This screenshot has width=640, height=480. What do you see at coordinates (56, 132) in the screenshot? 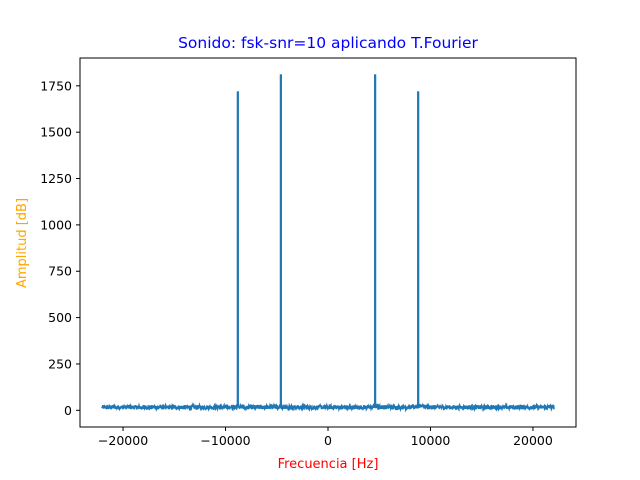
I see `y-tick-label: 1500` at bounding box center [56, 132].